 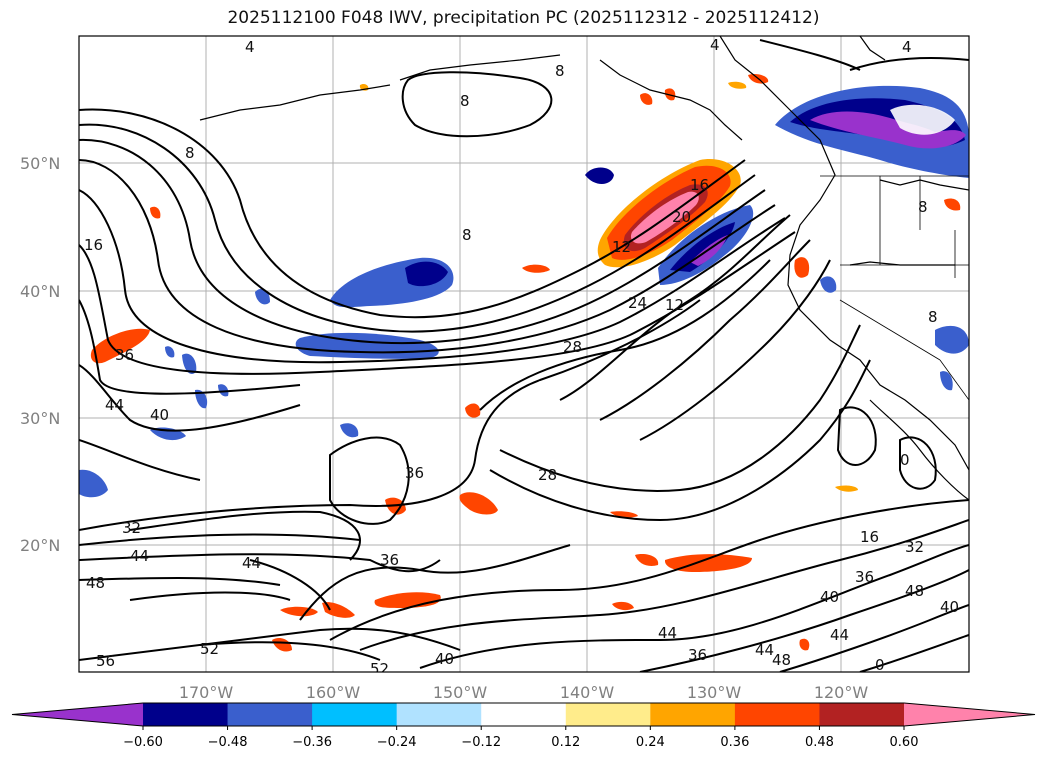 What do you see at coordinates (969, 714) in the screenshot?
I see `colorbar-extend-max` at bounding box center [969, 714].